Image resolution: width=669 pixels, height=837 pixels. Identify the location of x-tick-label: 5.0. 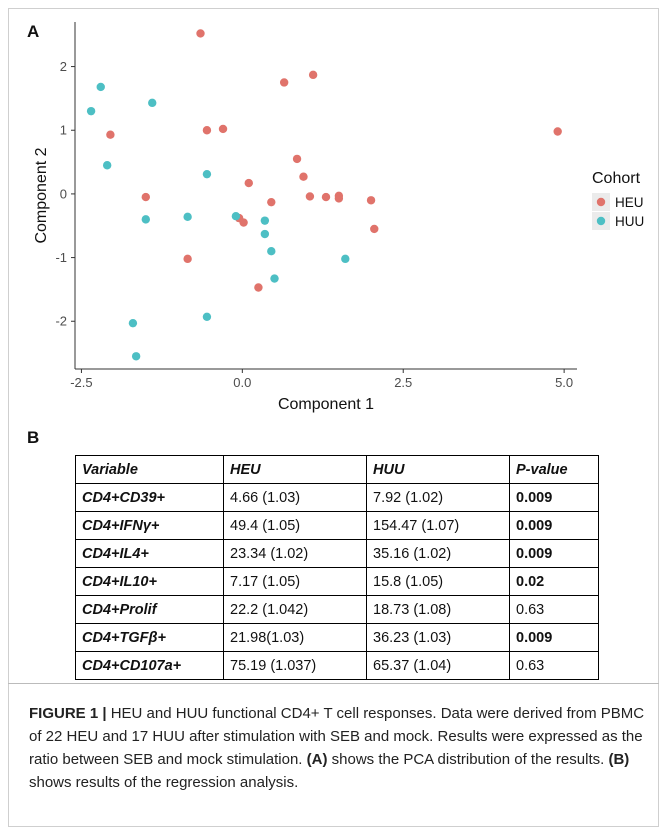
(564, 382).